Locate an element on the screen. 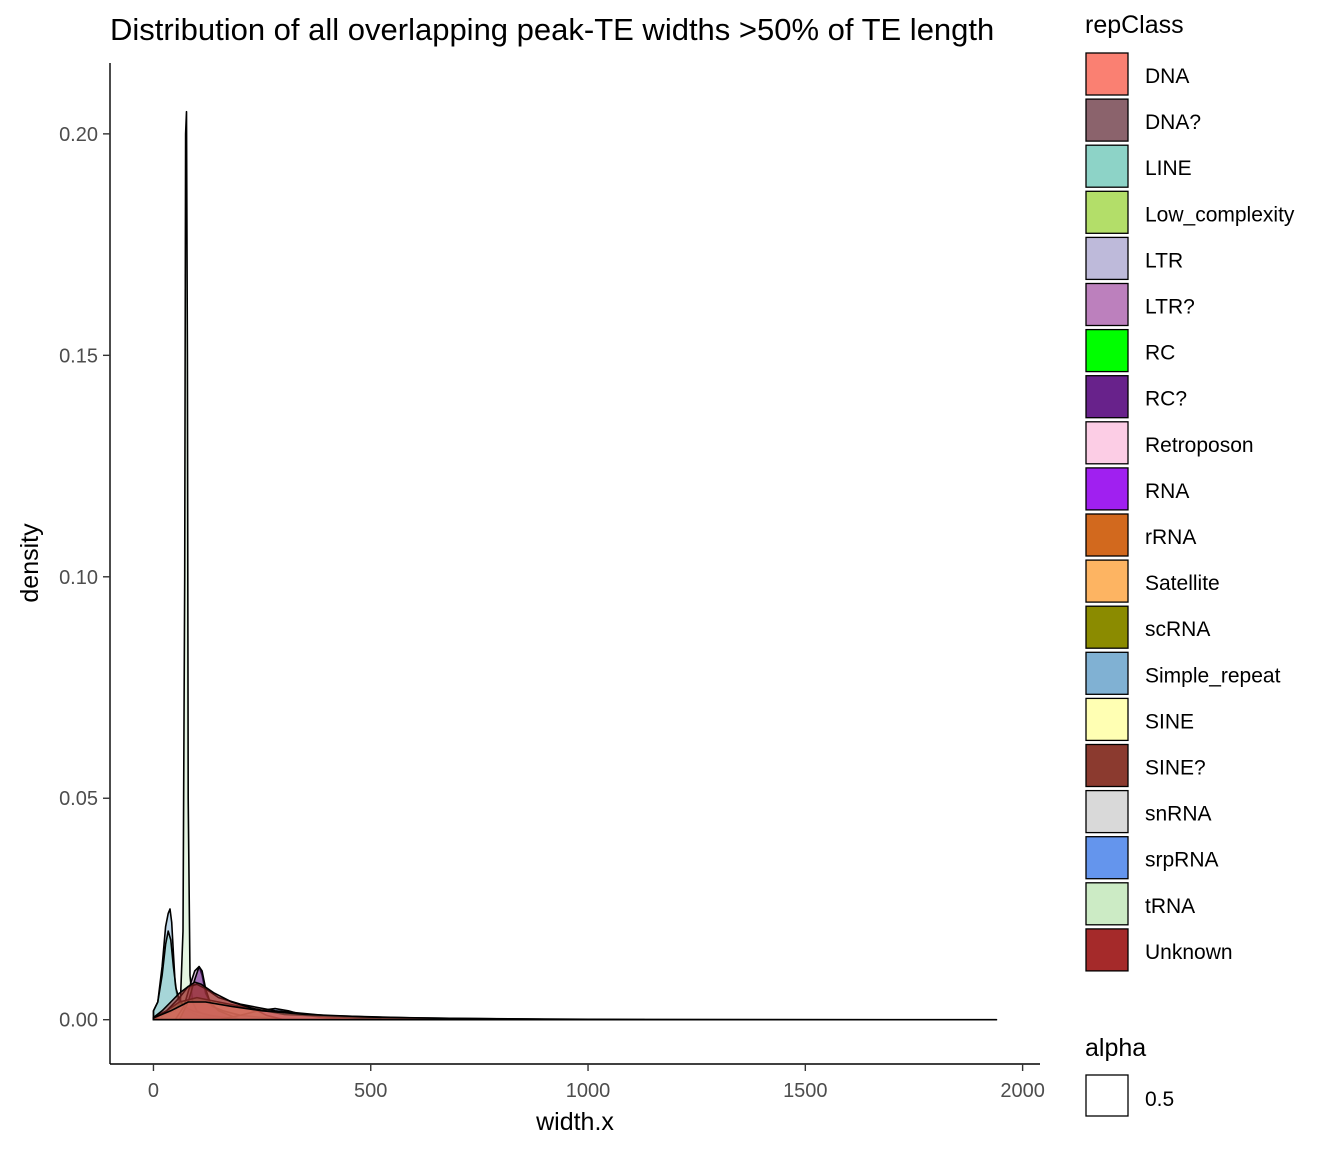 Image resolution: width=1344 pixels, height=1152 pixels. legend-item: LTR? is located at coordinates (1140, 304).